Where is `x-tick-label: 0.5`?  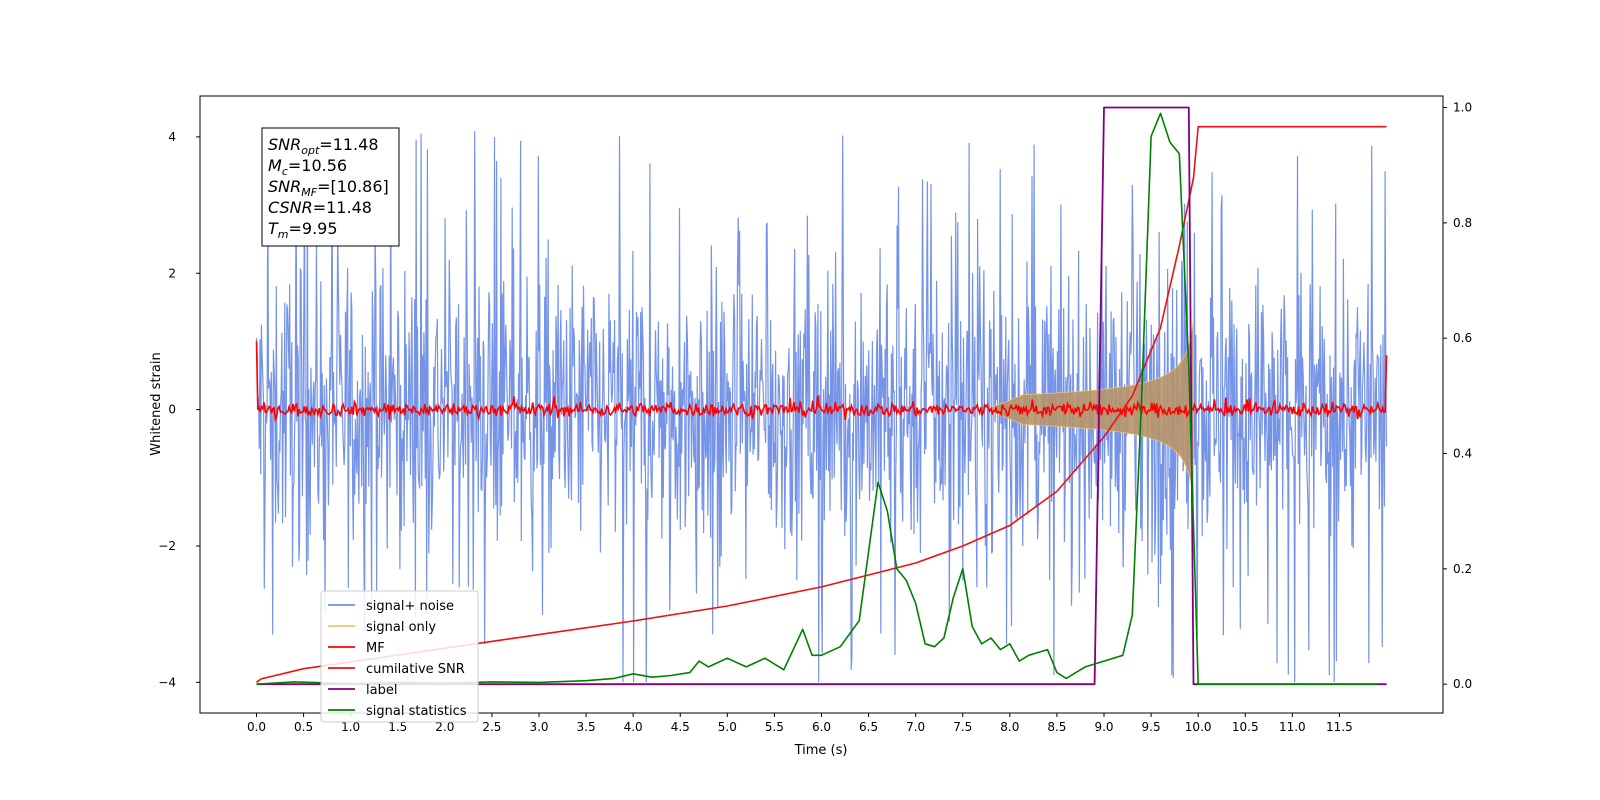 x-tick-label: 0.5 is located at coordinates (303, 727).